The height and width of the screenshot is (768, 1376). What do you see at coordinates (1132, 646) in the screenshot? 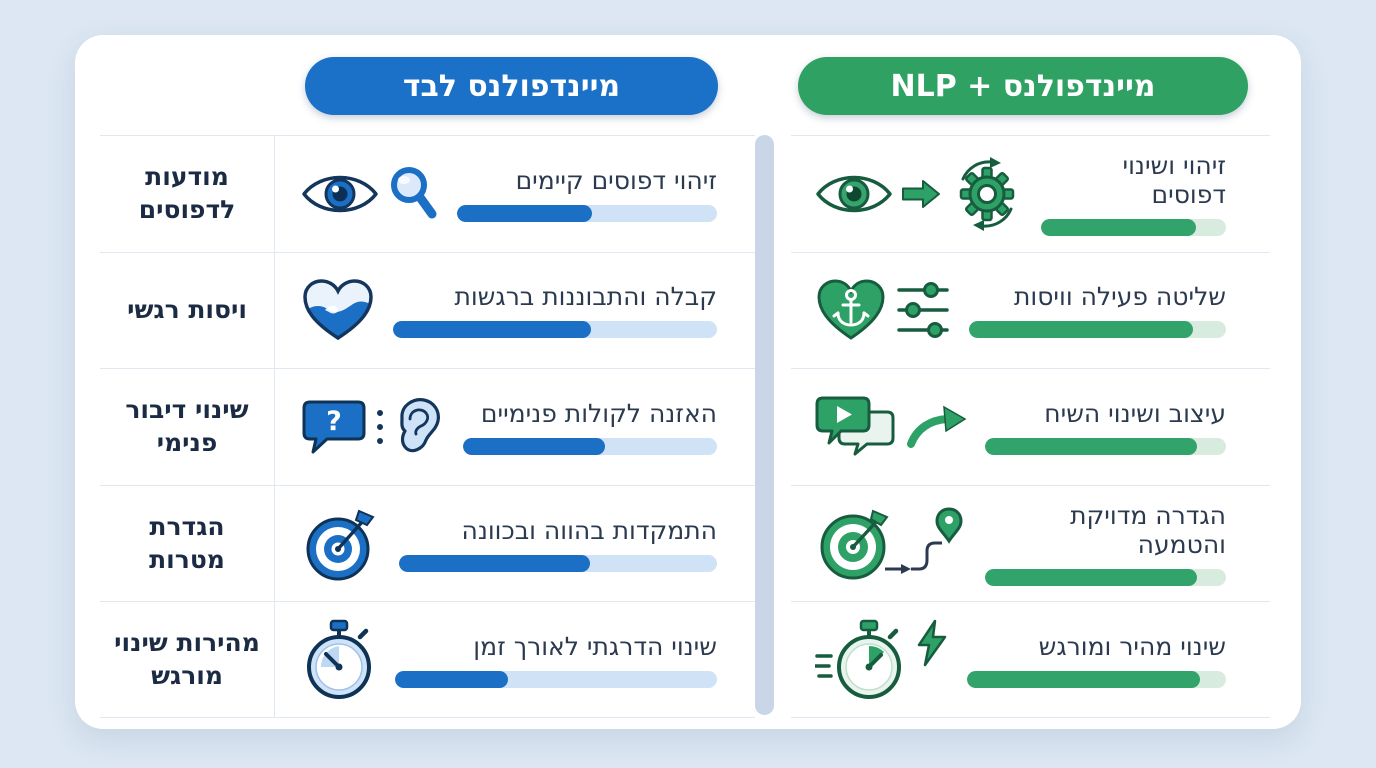
I see `cell-text: שינוי מהיר ומורגש` at bounding box center [1132, 646].